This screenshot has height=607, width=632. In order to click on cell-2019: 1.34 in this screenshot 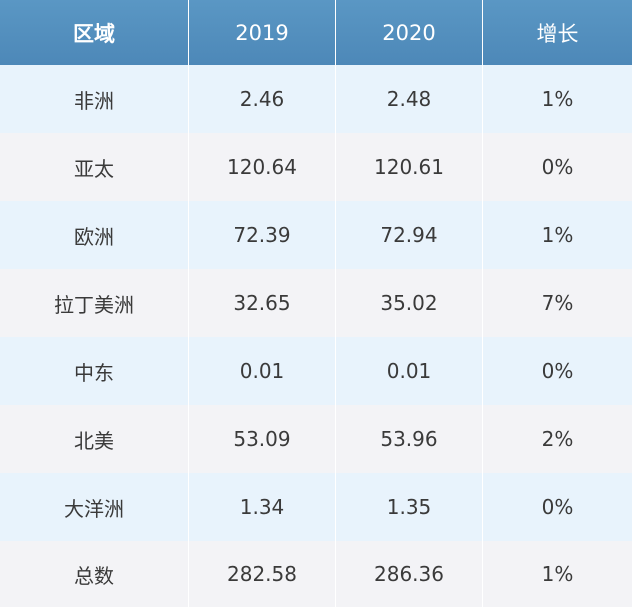, I will do `click(262, 507)`.